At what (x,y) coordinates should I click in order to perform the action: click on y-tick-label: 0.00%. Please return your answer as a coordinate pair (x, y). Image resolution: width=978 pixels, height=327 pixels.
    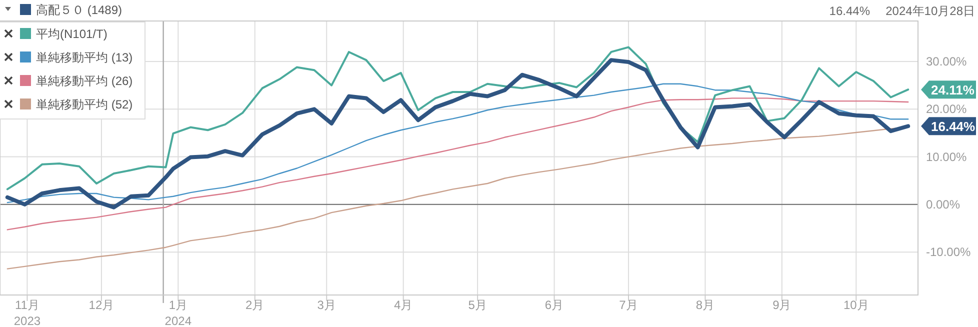
    Looking at the image, I should click on (943, 204).